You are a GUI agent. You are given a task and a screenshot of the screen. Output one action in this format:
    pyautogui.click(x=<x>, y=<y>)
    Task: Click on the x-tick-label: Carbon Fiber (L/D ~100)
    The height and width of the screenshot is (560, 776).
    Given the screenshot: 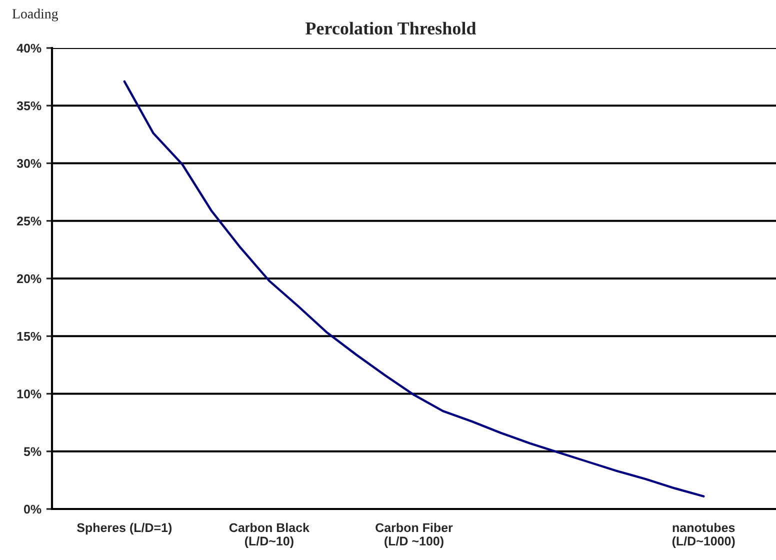 What is the action you would take?
    pyautogui.click(x=414, y=535)
    